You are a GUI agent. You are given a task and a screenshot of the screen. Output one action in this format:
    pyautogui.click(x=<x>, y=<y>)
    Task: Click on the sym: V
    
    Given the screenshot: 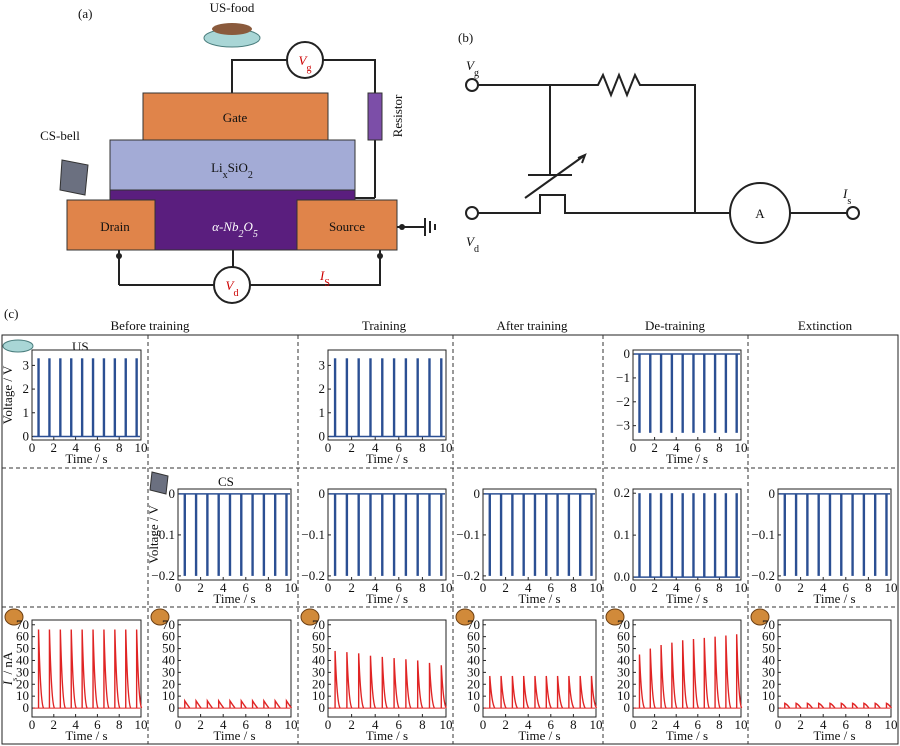 What is the action you would take?
    pyautogui.click(x=231, y=285)
    